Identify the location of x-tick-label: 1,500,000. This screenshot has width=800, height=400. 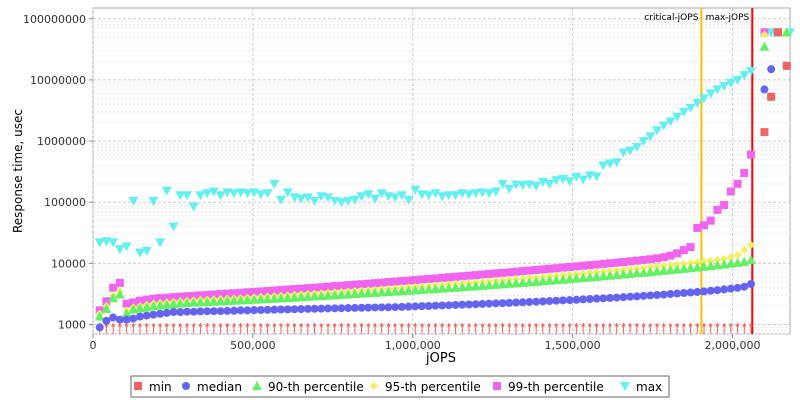
(573, 345).